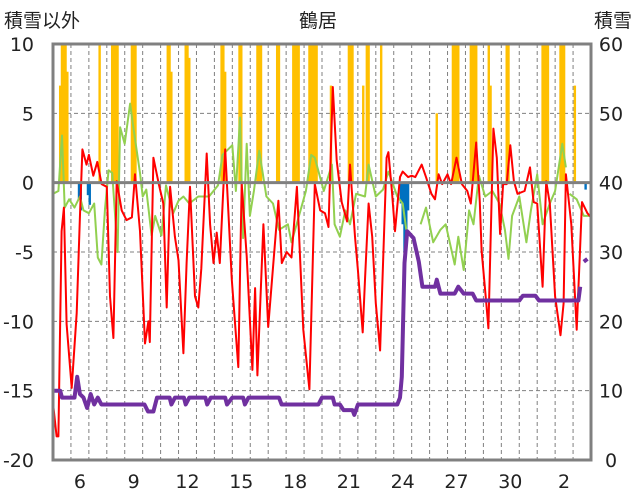 The image size is (636, 501). I want to click on x-tick-label: 21, so click(349, 482).